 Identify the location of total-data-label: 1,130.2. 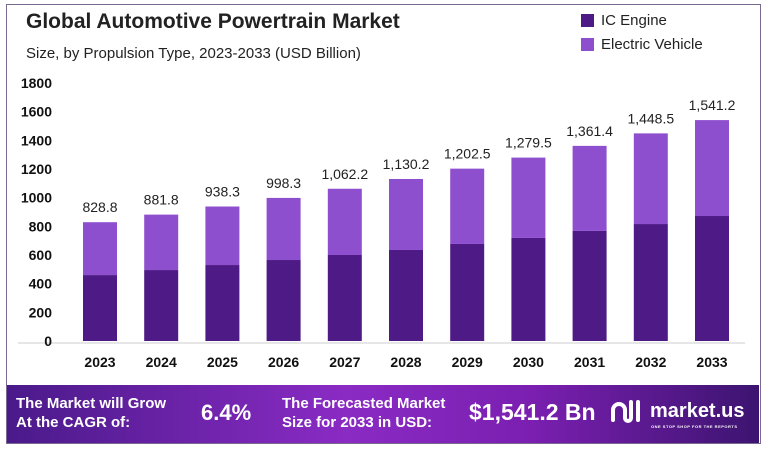
(406, 164).